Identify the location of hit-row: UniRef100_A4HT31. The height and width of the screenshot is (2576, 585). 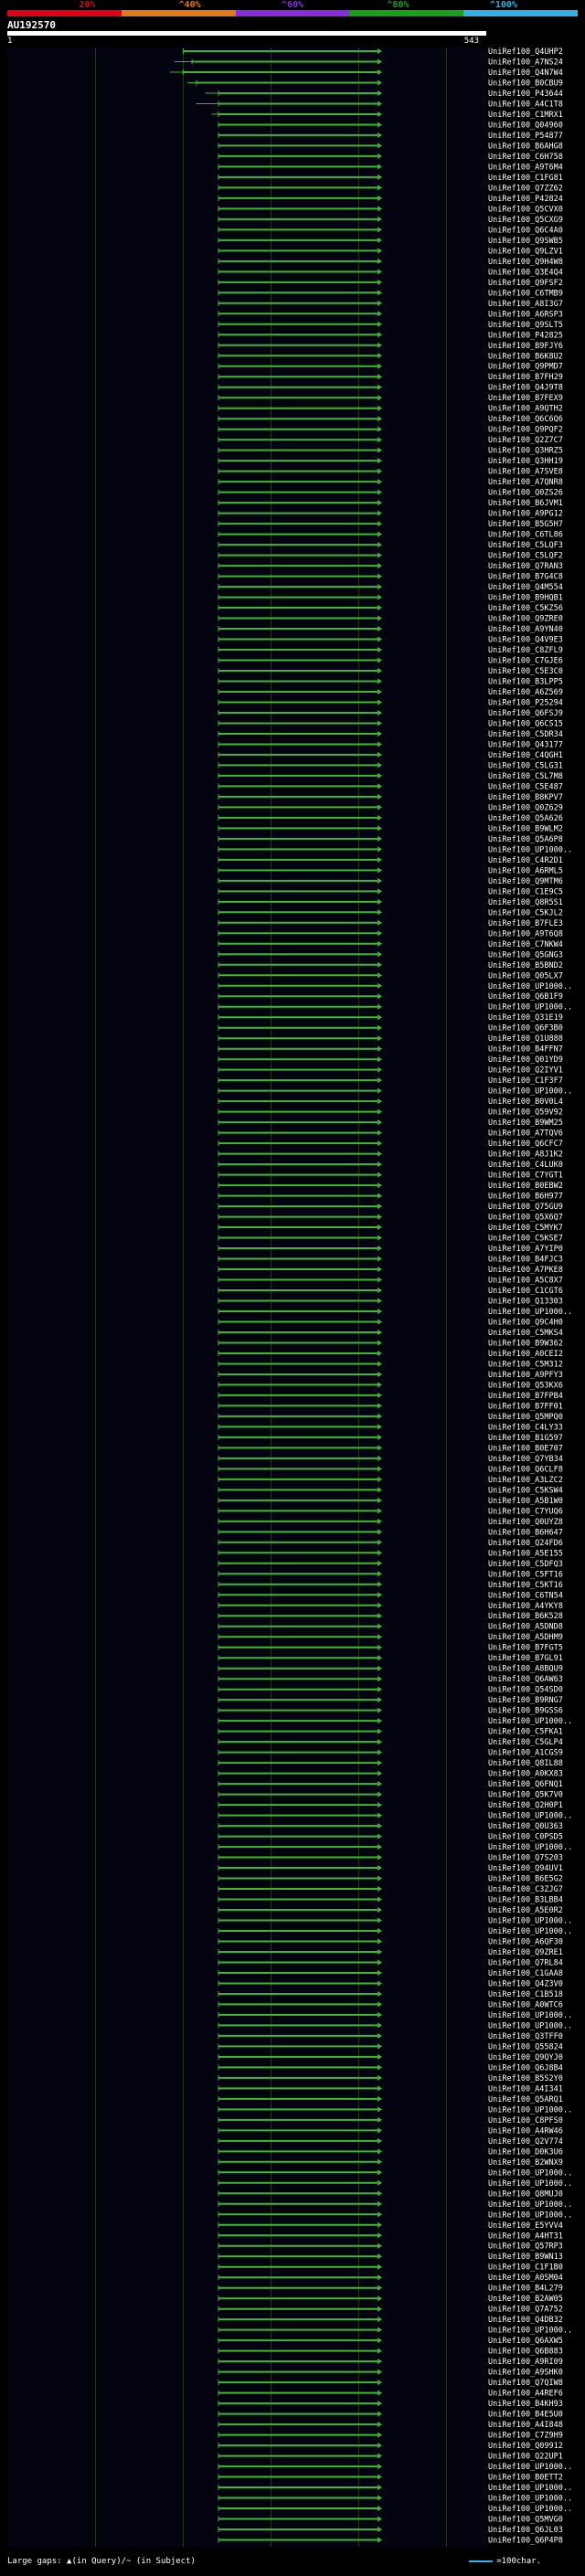
(390, 2236).